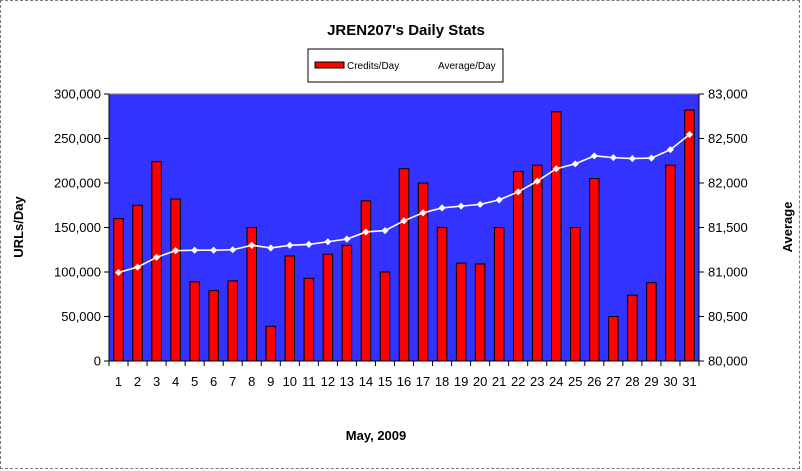 The width and height of the screenshot is (802, 471). I want to click on x-axis-title: May, 2009, so click(376, 435).